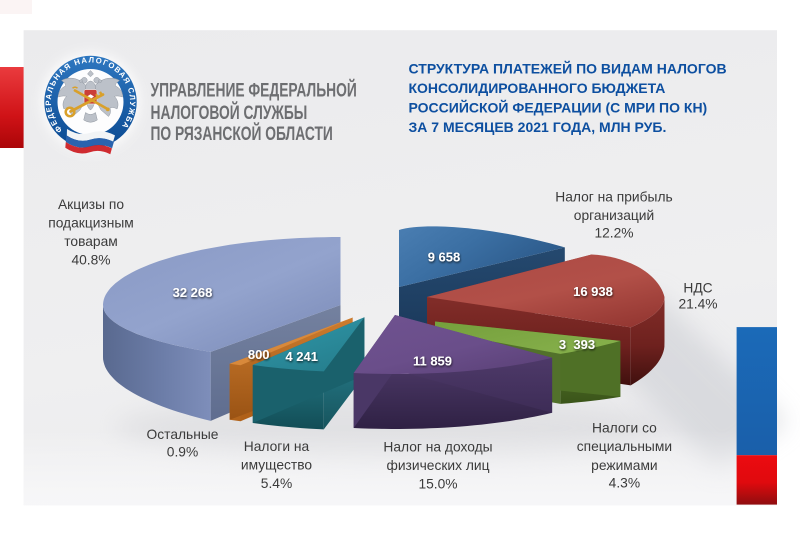 The image size is (800, 533). Describe the element at coordinates (90, 259) in the screenshot. I see `svg-text: 40.8%` at that location.